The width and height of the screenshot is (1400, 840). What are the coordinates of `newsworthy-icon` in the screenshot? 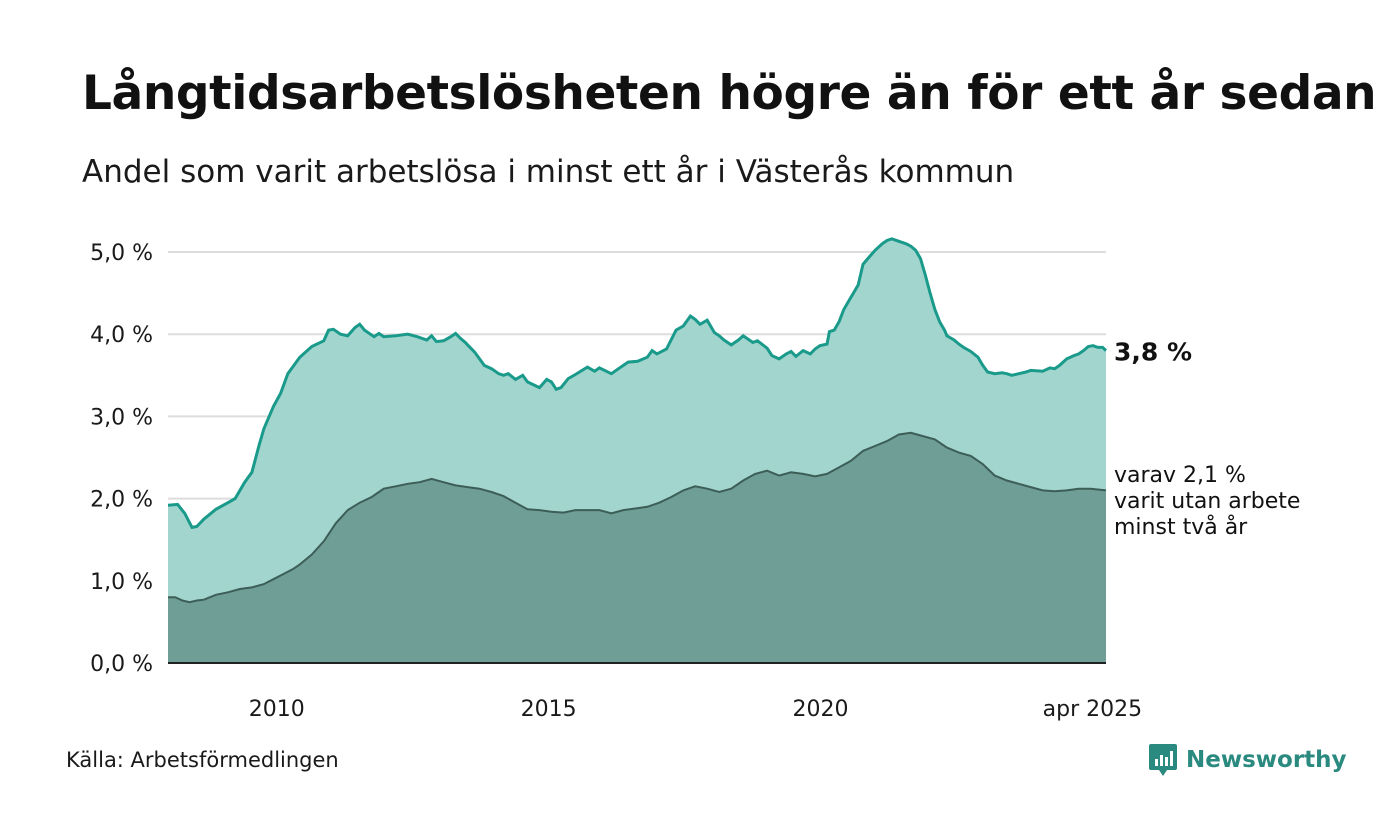 It's located at (1163, 760).